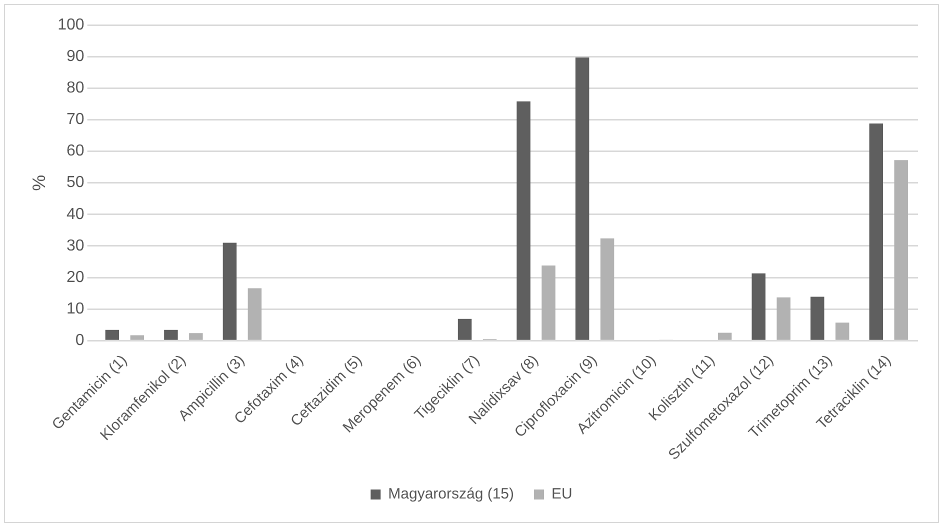  Describe the element at coordinates (75, 245) in the screenshot. I see `y-tick-label: 30` at that location.